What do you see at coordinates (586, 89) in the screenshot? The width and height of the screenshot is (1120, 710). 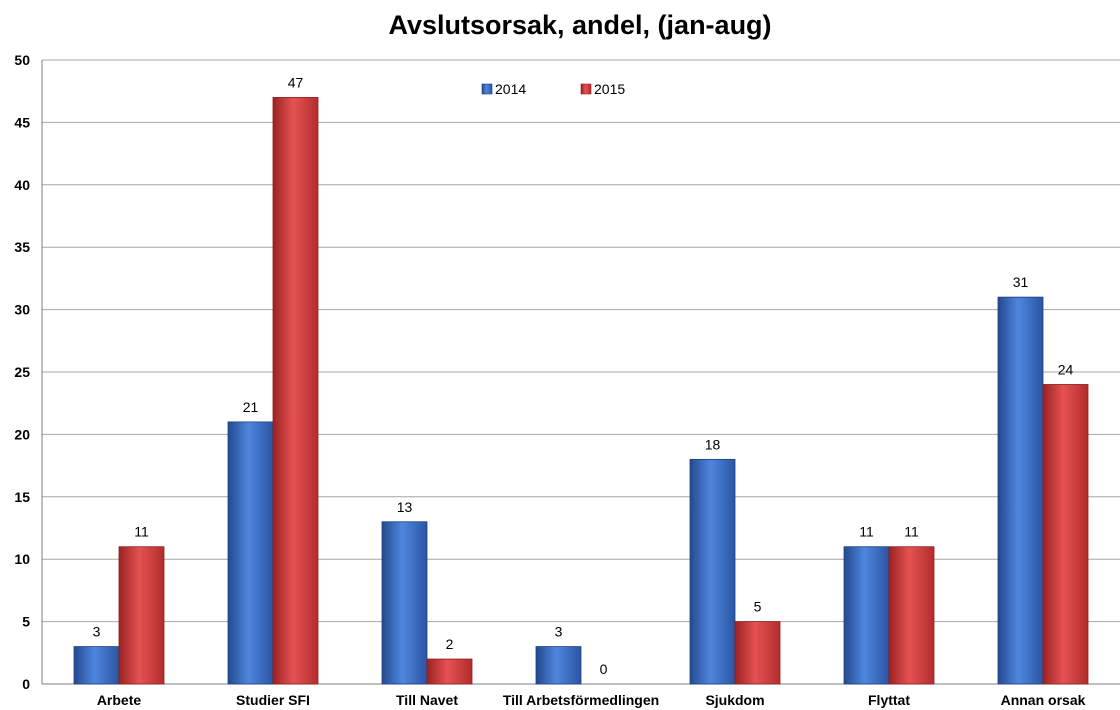 I see `legend-swatch-2015` at bounding box center [586, 89].